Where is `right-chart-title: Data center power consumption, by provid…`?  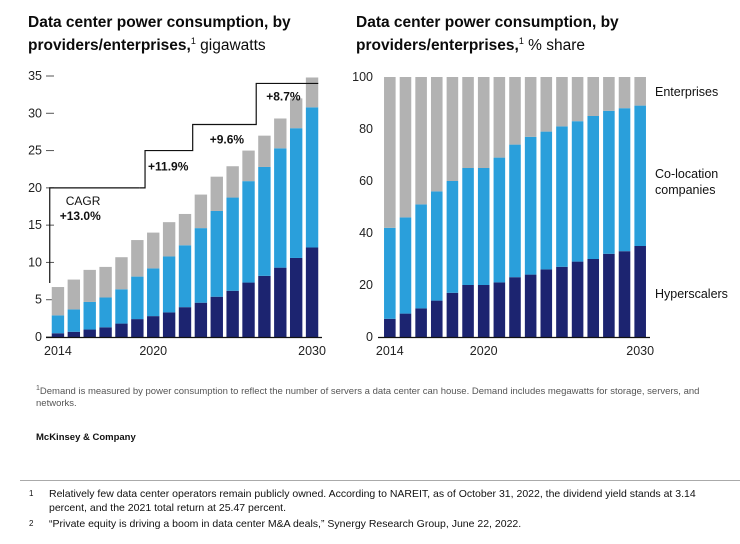
right-chart-title: Data center power consumption, by provid… is located at coordinates (506, 34).